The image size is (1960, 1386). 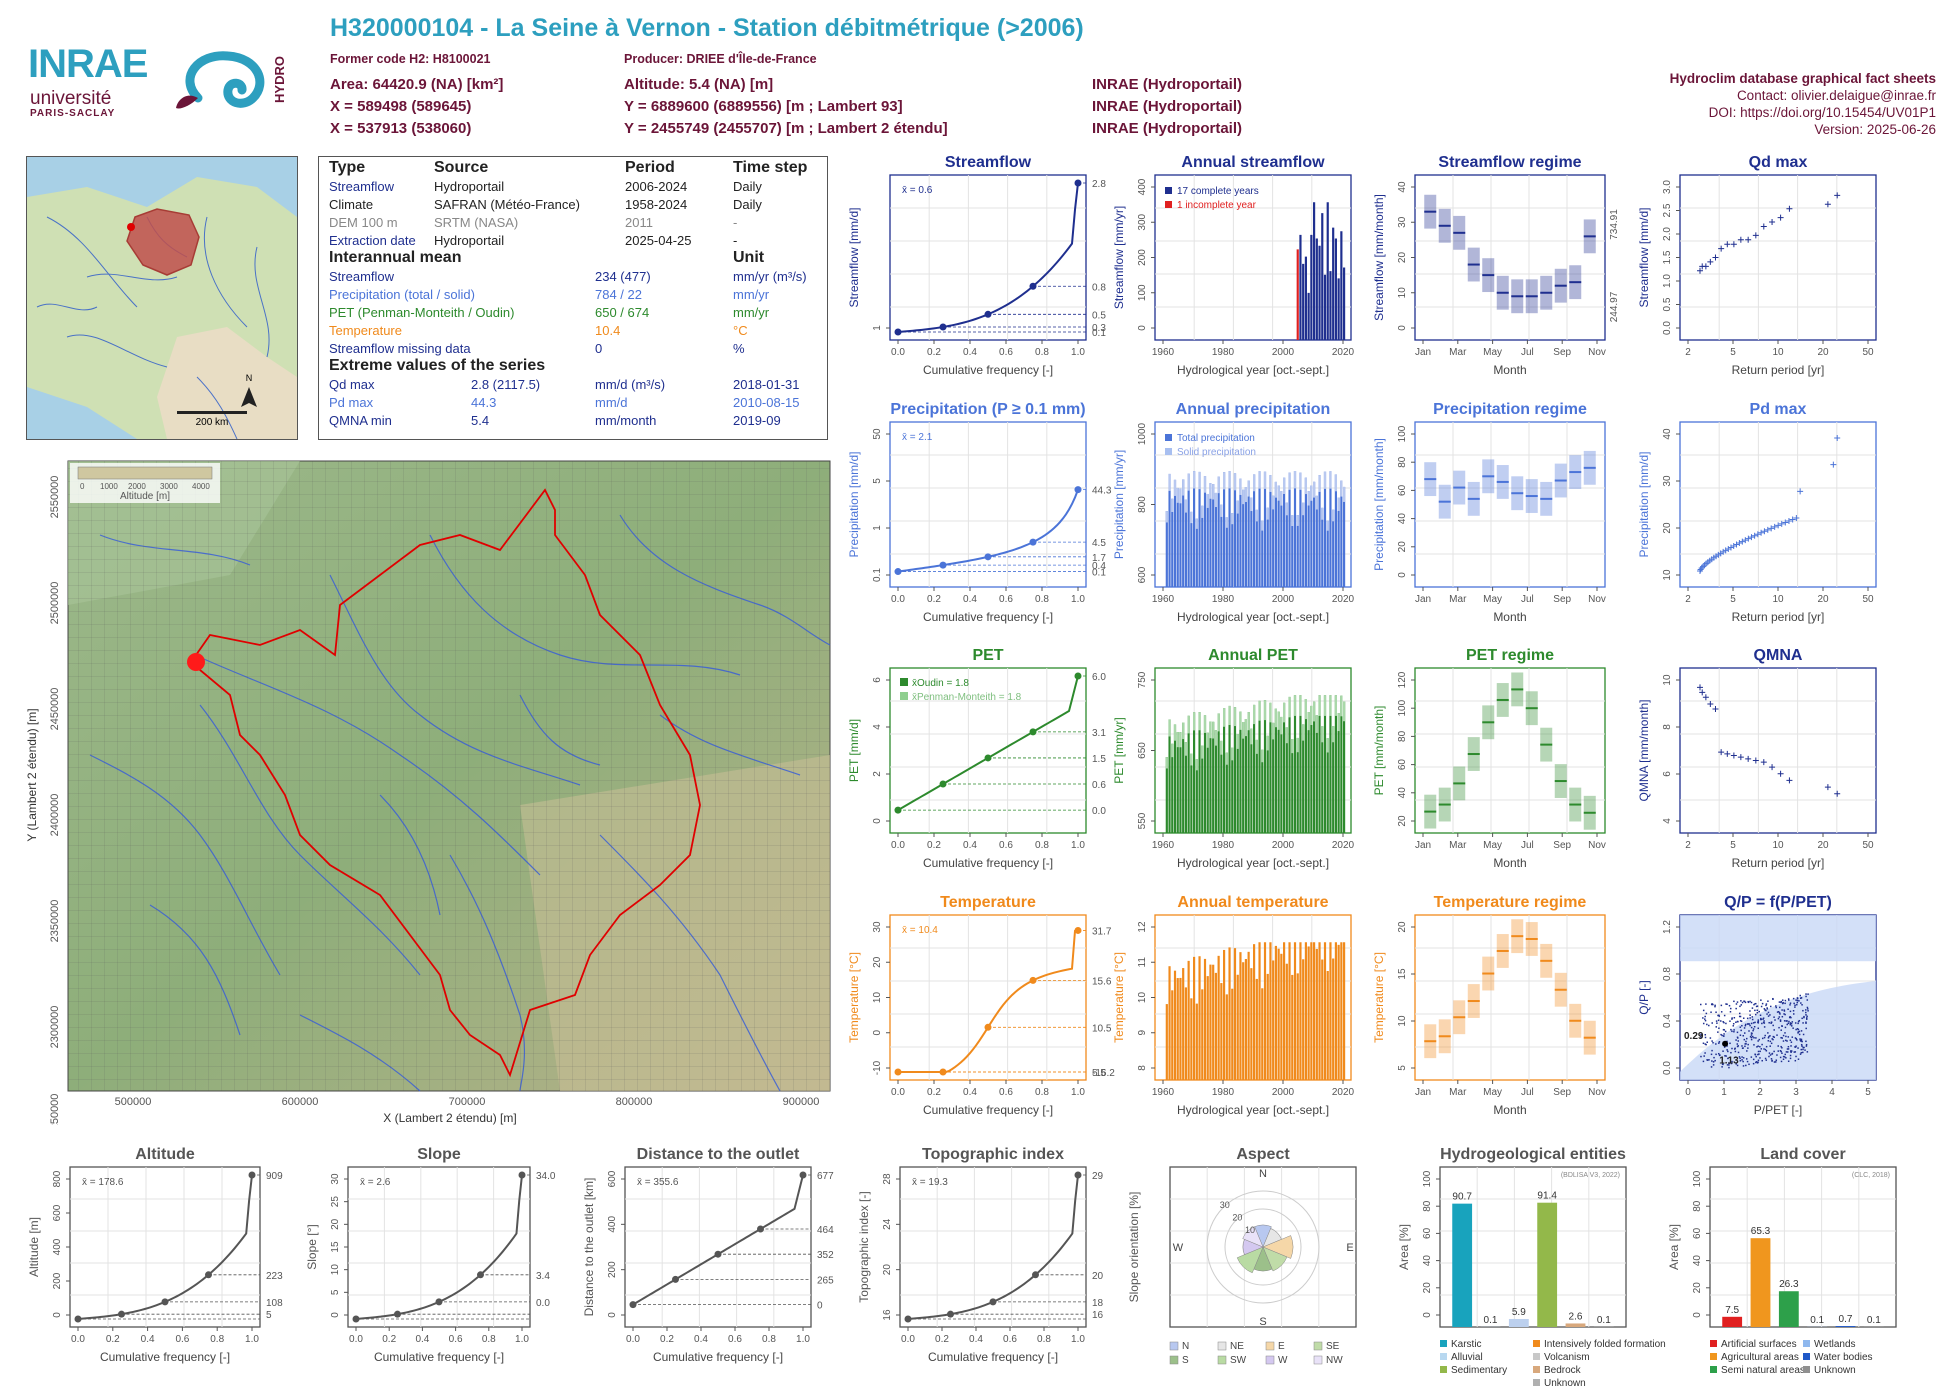 I want to click on source-type: DEM 100 m, so click(x=363, y=222).